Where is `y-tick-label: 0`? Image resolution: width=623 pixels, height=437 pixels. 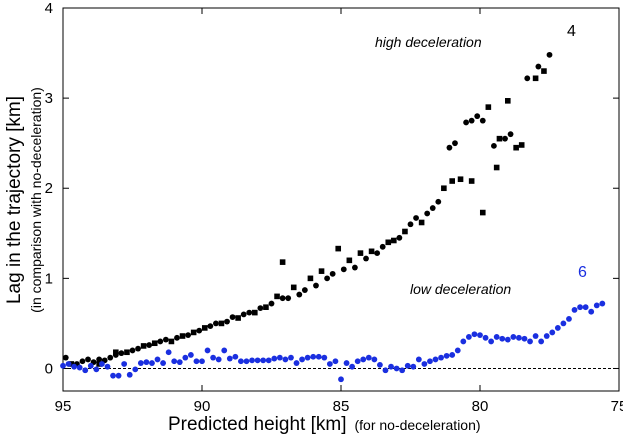 y-tick-label: 0 is located at coordinates (49, 368).